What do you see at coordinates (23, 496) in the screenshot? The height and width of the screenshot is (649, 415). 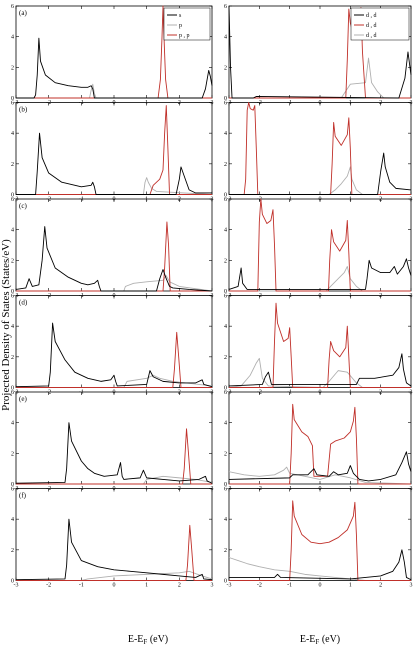 I see `panel-label: (f)` at bounding box center [23, 496].